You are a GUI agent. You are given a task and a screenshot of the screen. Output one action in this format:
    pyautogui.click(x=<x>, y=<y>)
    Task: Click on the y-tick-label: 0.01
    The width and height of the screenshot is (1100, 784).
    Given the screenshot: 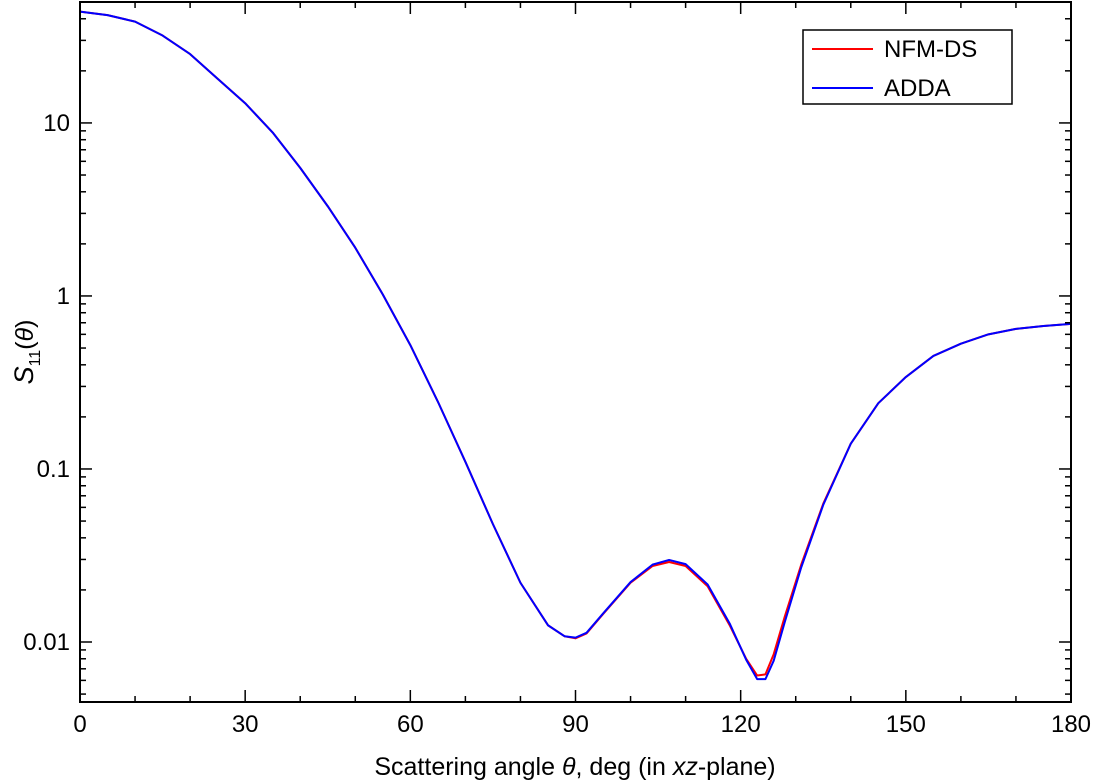 What is the action you would take?
    pyautogui.click(x=46, y=642)
    